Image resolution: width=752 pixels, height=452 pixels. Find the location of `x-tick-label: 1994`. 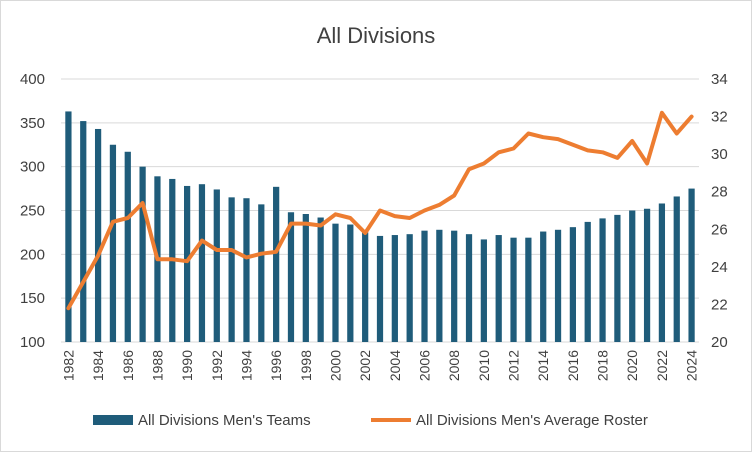

x-tick-label: 1994 is located at coordinates (246, 365).